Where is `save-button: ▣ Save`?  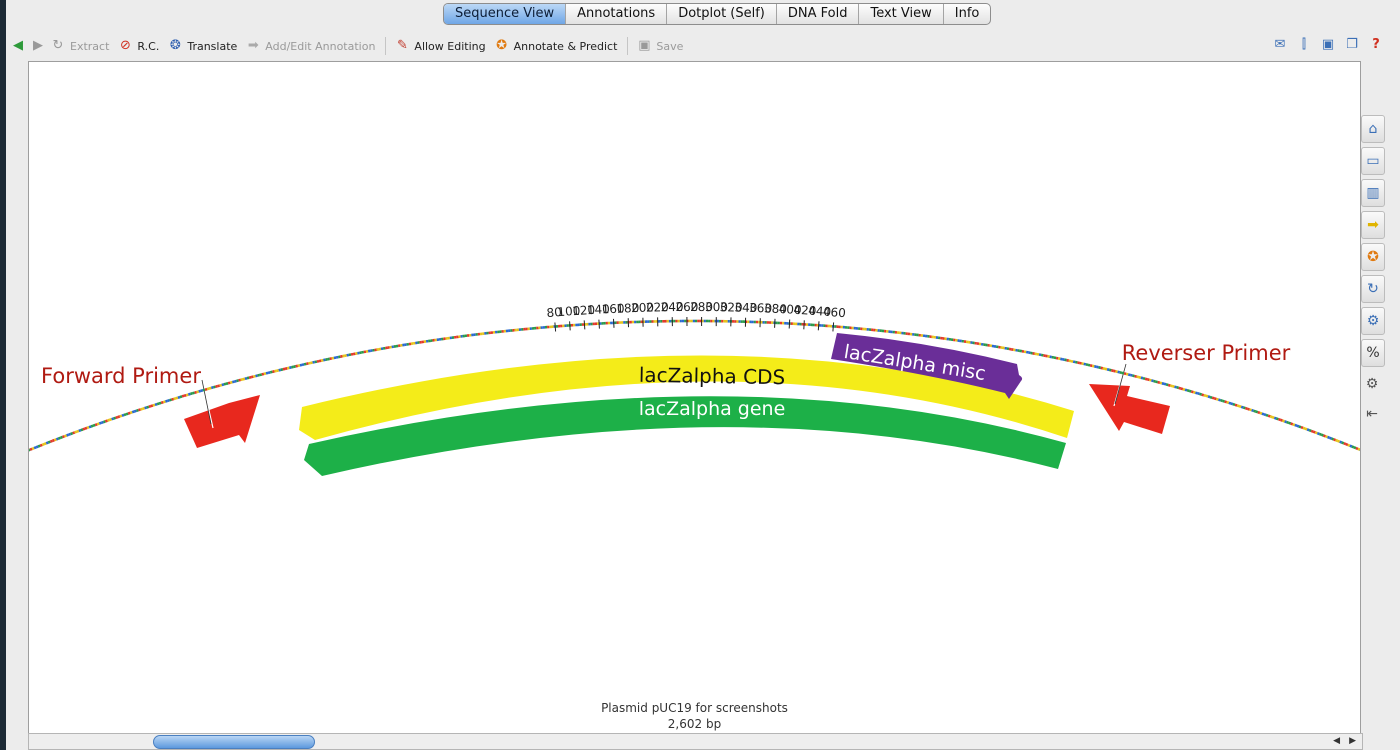 save-button: ▣ Save is located at coordinates (659, 46).